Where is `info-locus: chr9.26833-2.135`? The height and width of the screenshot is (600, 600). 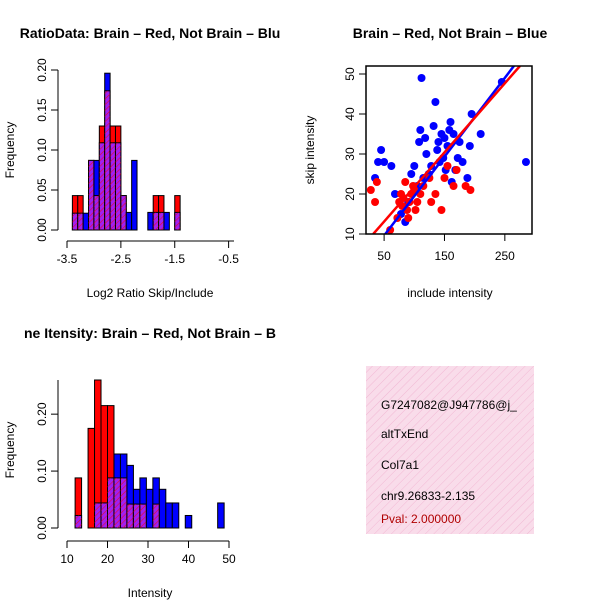 info-locus: chr9.26833-2.135 is located at coordinates (428, 496).